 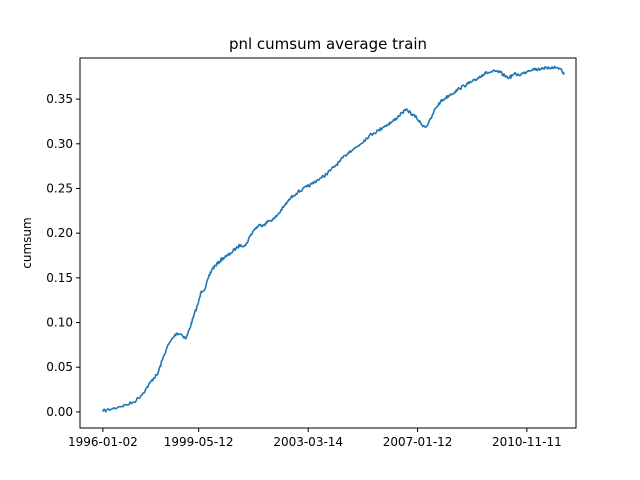 I want to click on x-tick-label: 2010-11-11, so click(x=527, y=442).